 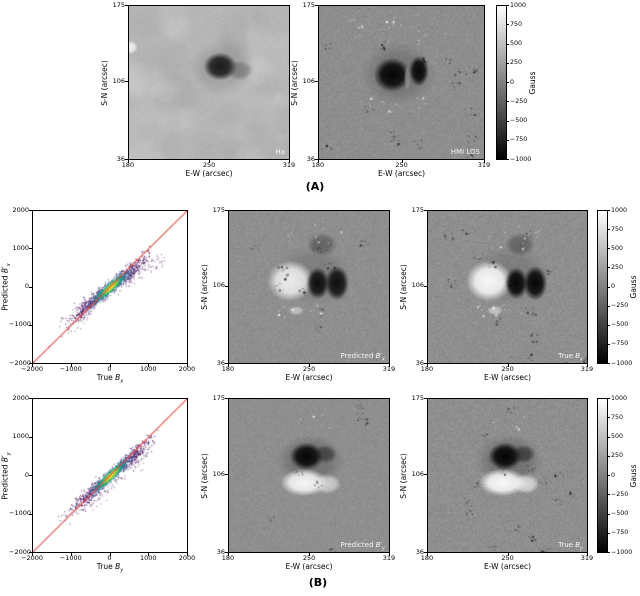 What do you see at coordinates (110, 380) in the screenshot?
I see `x-axis-label: True Bx` at bounding box center [110, 380].